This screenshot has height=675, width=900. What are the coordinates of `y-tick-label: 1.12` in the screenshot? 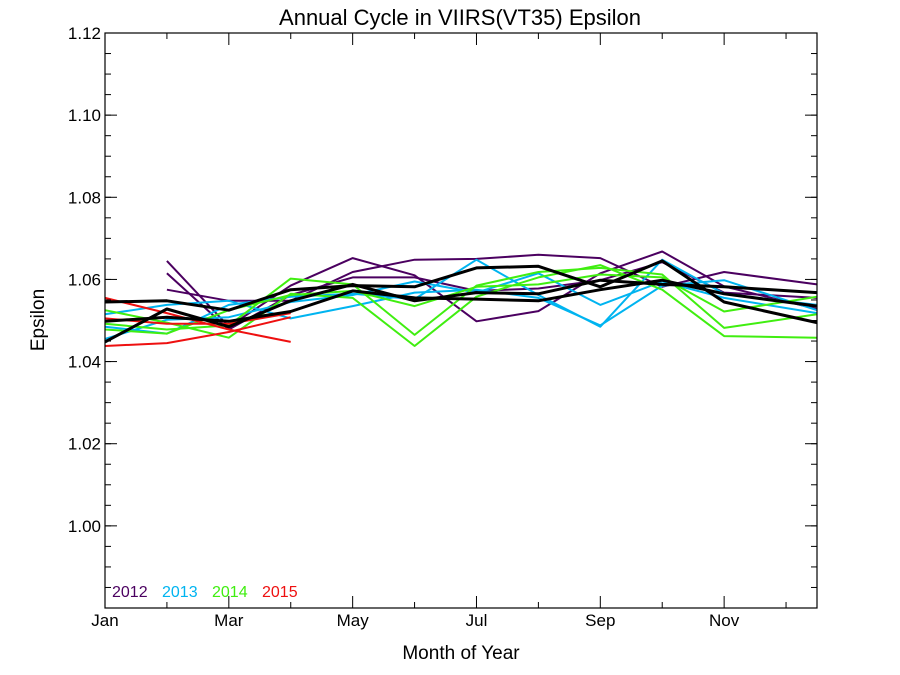 It's located at (84, 33).